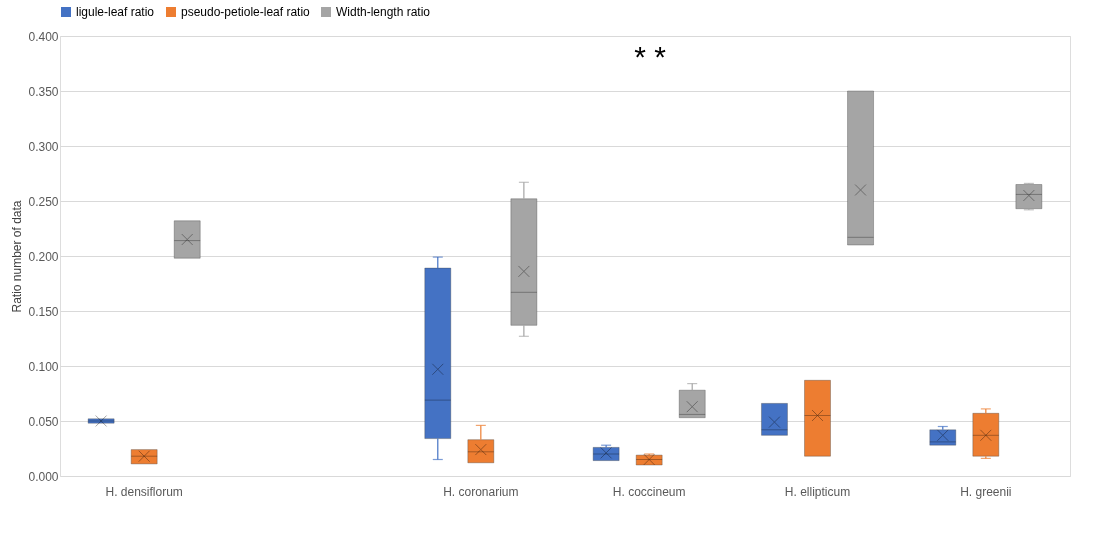  What do you see at coordinates (383, 12) in the screenshot?
I see `legend-label: Width-length ratio` at bounding box center [383, 12].